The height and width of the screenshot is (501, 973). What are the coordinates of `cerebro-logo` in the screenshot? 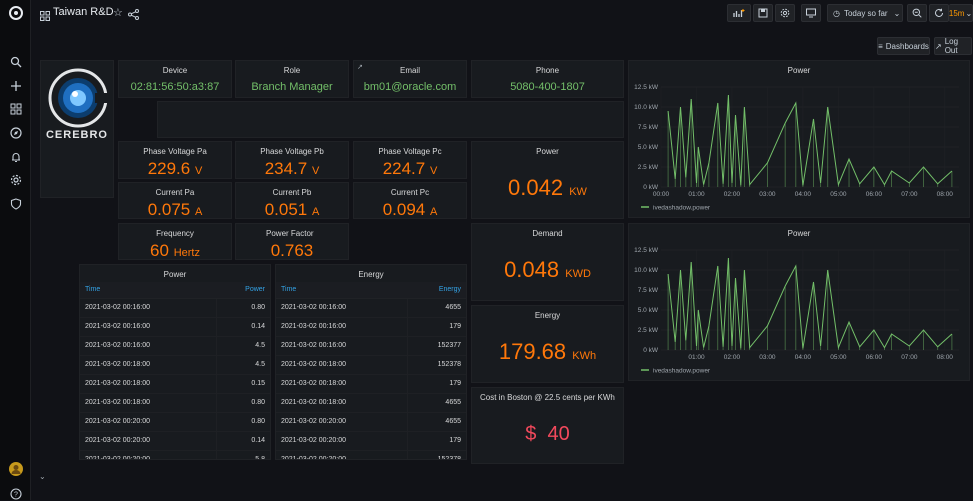 It's located at (78, 98).